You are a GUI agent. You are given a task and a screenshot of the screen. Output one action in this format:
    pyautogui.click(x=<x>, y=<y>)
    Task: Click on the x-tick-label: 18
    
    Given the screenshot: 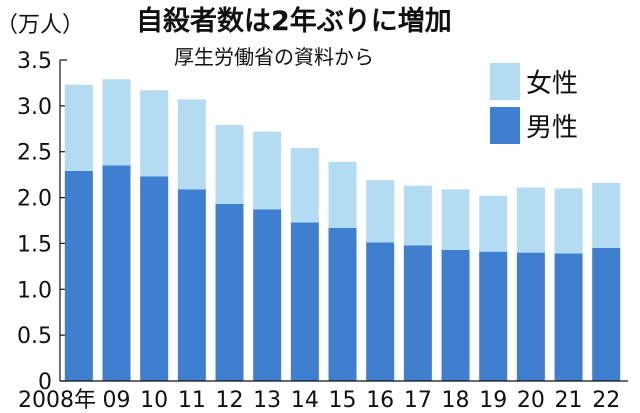 What is the action you would take?
    pyautogui.click(x=456, y=400)
    